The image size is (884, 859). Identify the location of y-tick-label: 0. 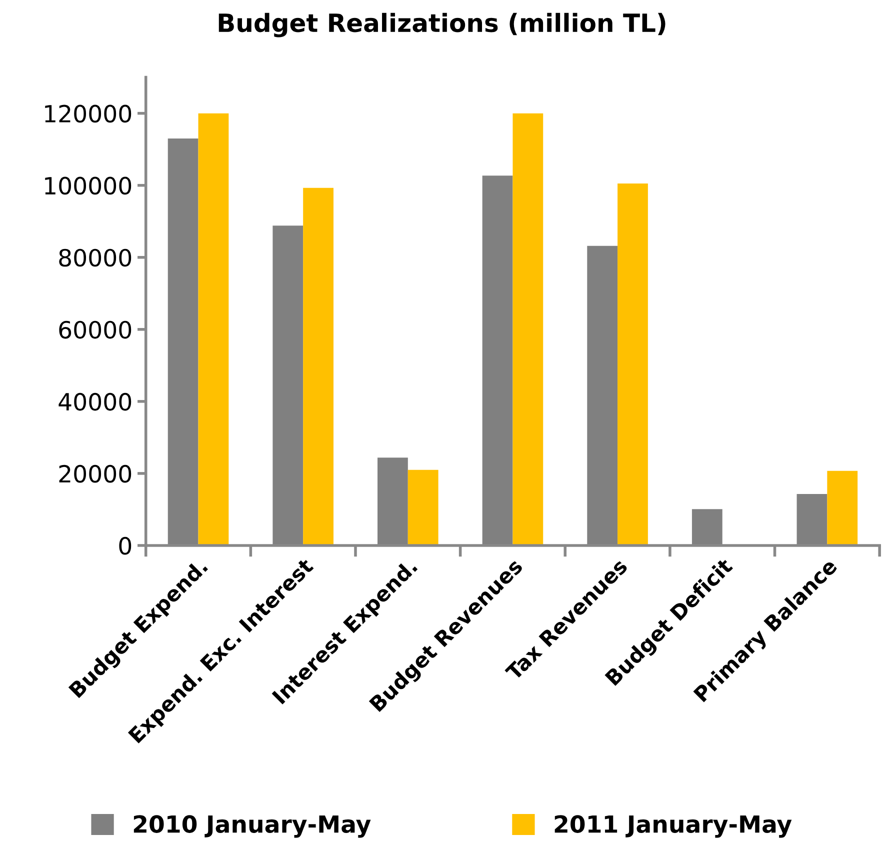
(125, 545).